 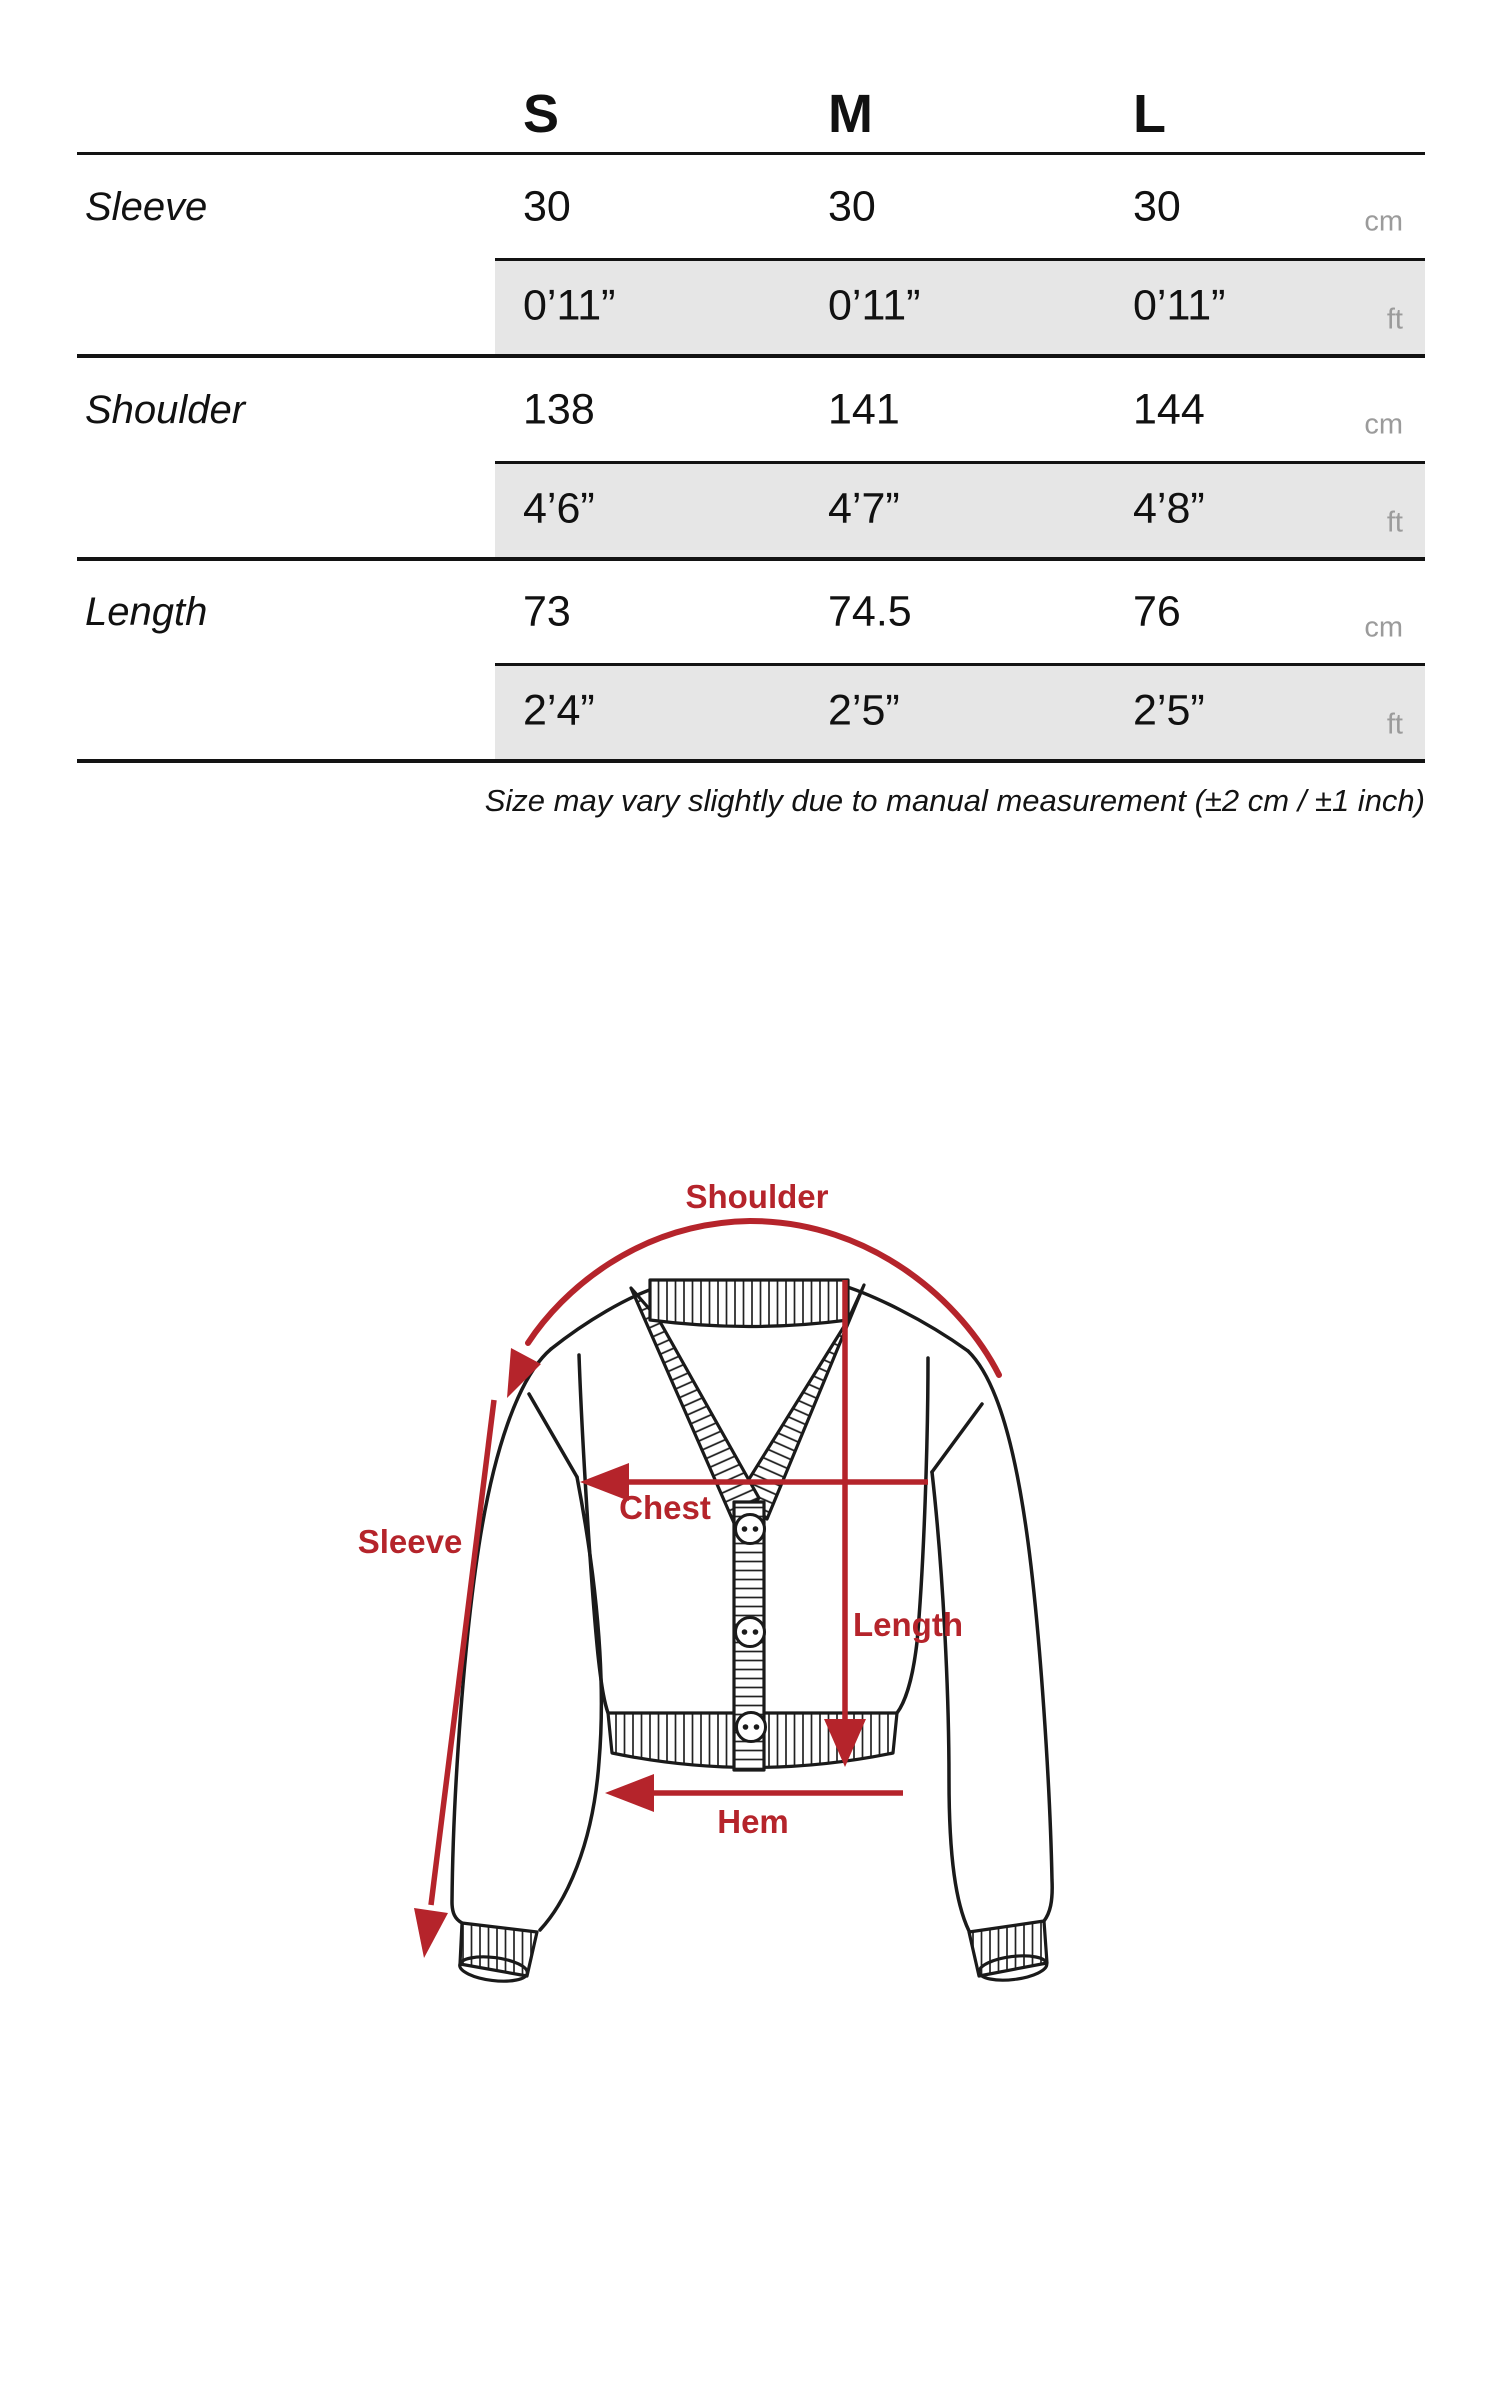 I want to click on hem-arrowhead-icon, so click(x=629, y=1793).